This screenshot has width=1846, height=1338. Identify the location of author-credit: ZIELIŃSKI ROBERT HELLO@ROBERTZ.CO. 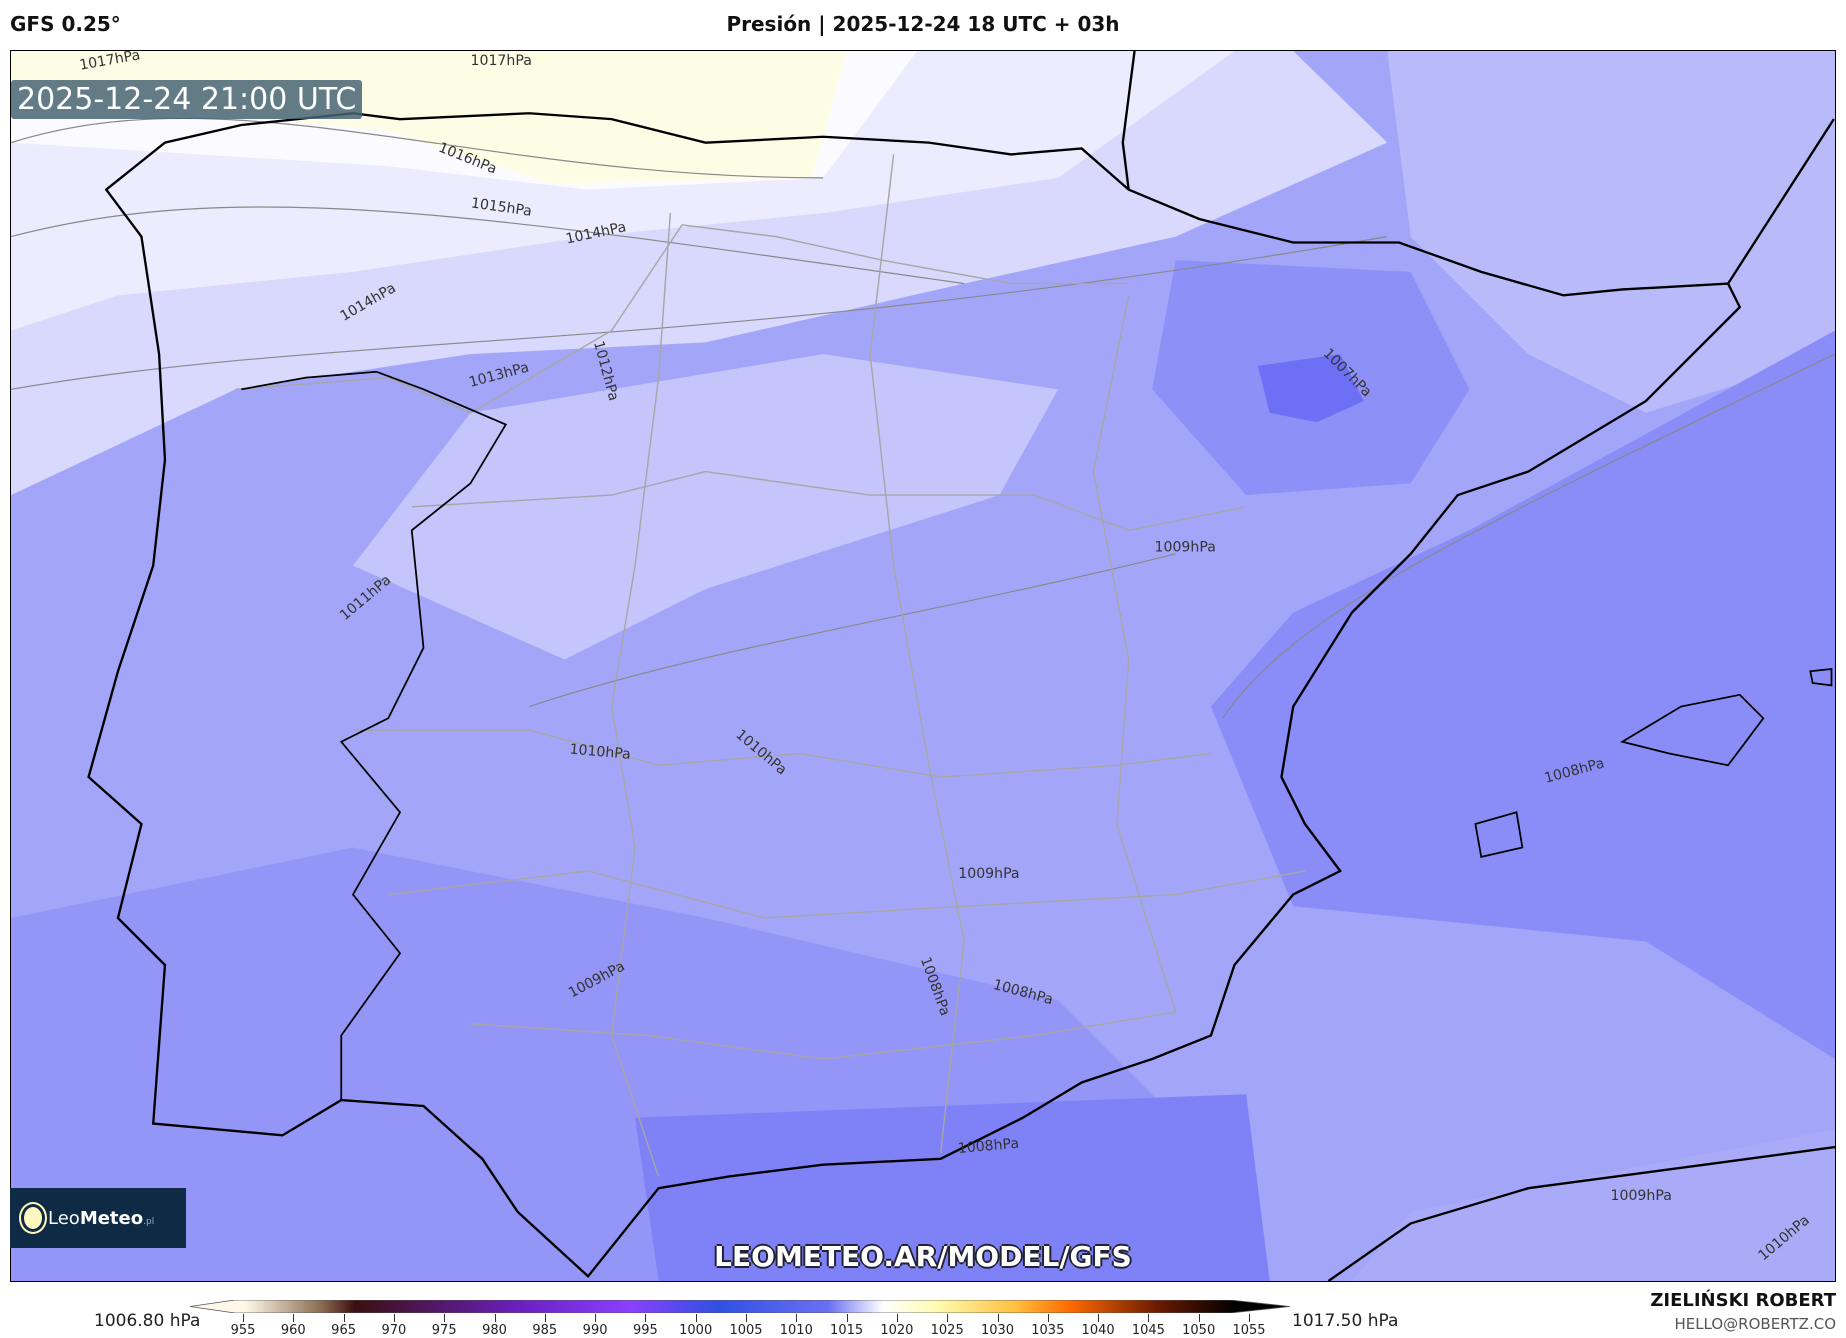
(1743, 1311).